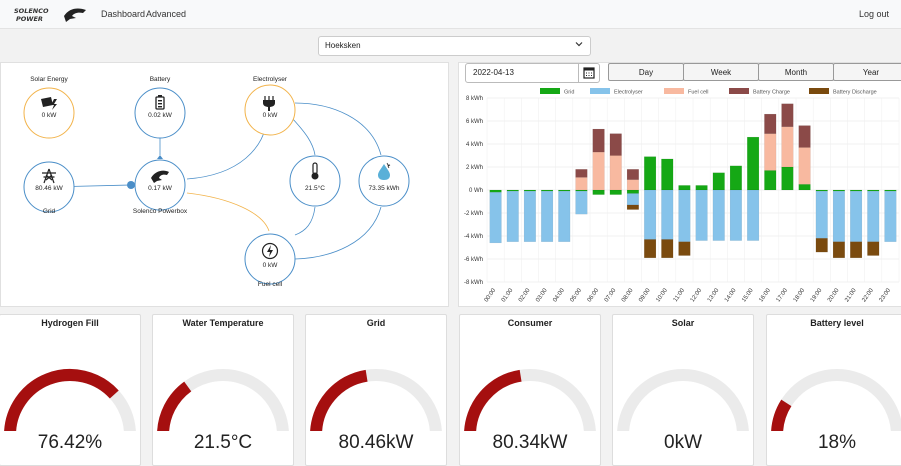 The height and width of the screenshot is (466, 901). I want to click on temperature-node, so click(315, 181).